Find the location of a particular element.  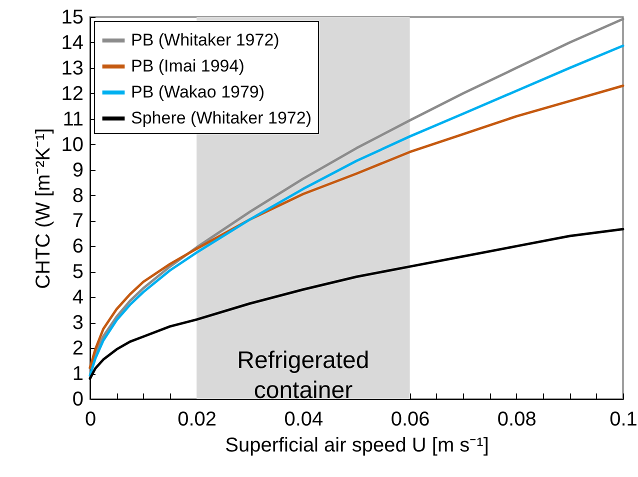

y-tick-label: 5 is located at coordinates (78, 272).